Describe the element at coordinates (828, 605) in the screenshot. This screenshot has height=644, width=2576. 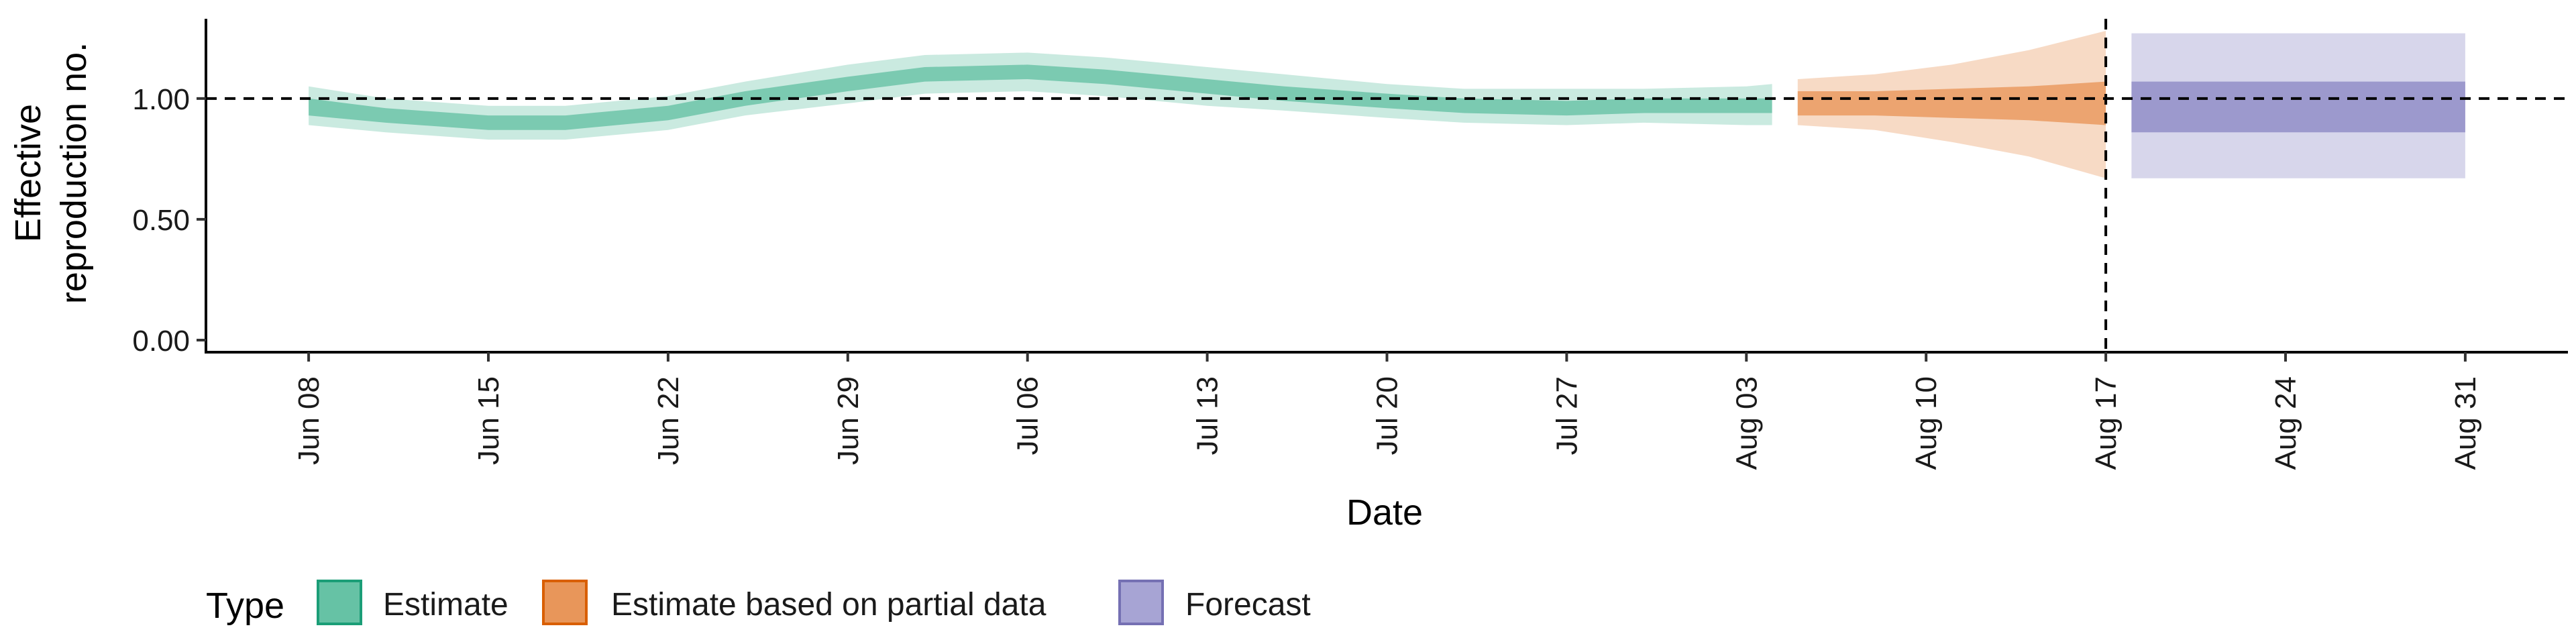
I see `legend-label: Estimate based on partial data` at that location.